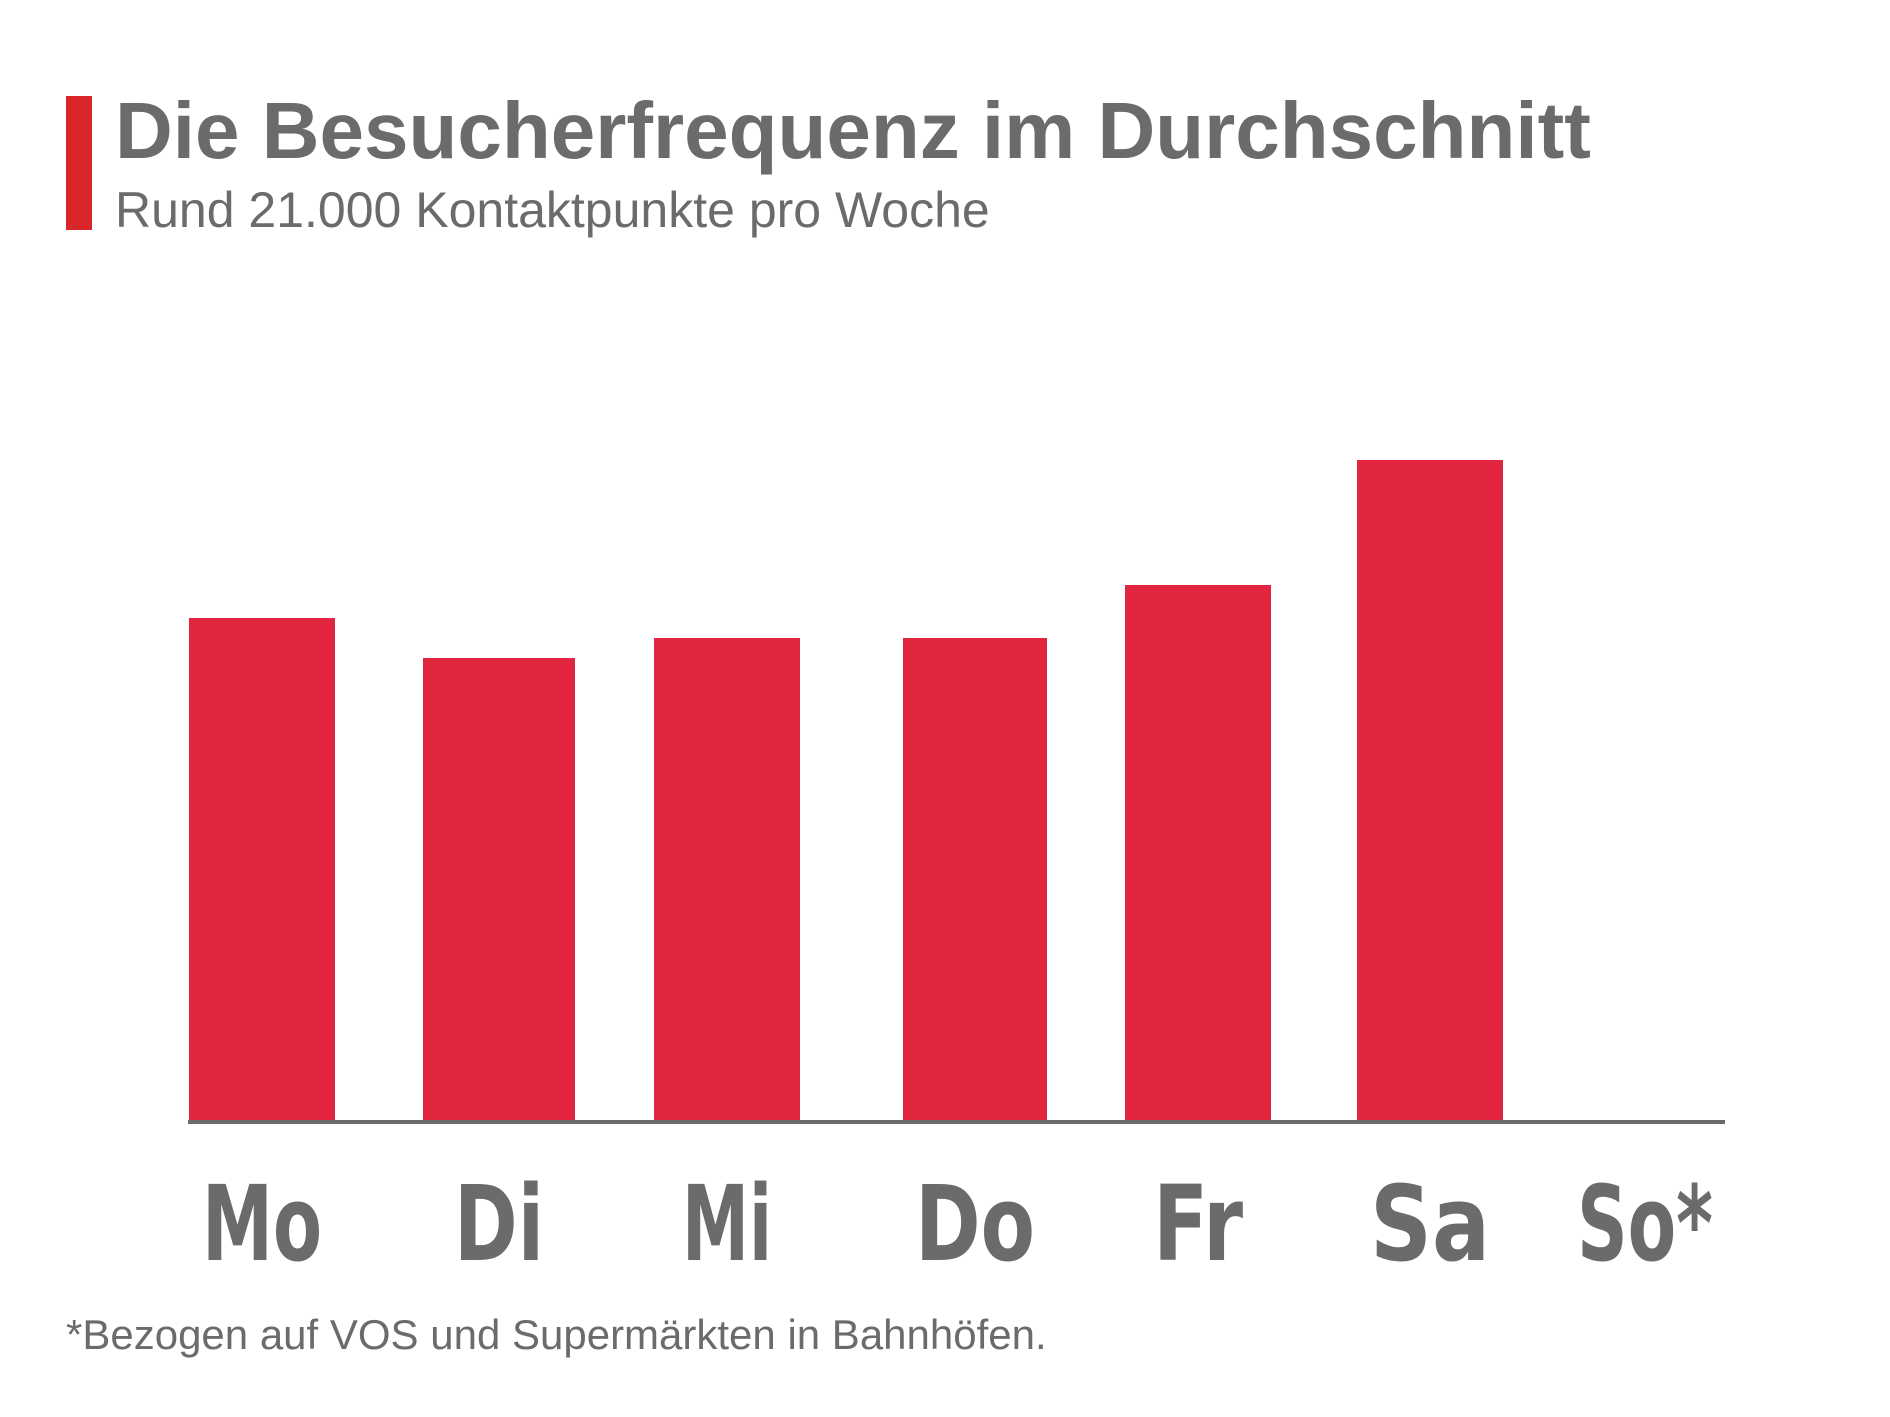 The width and height of the screenshot is (1890, 1417). I want to click on bar-mi, so click(727, 879).